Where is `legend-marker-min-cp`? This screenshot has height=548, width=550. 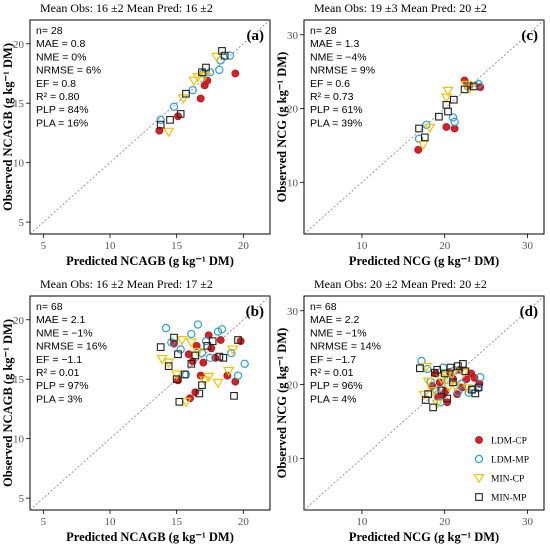
legend-marker-min-cp is located at coordinates (479, 478).